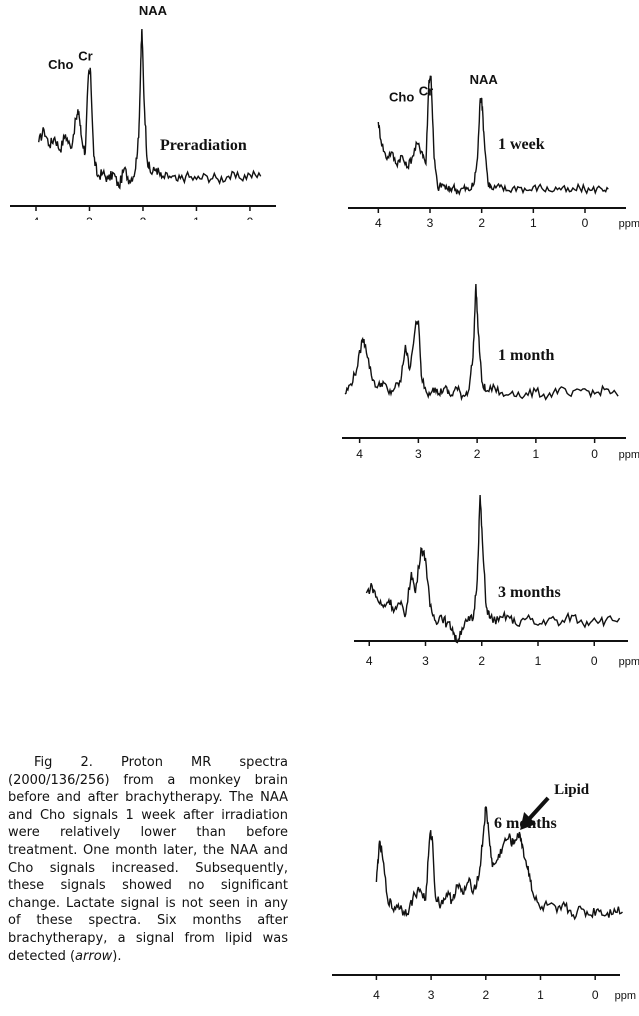 The width and height of the screenshot is (639, 1016). I want to click on spectrum-panel-preradiation: 4 3 2 1 0 ppm Preradiation Cho Cr NAA, so click(145, 114).